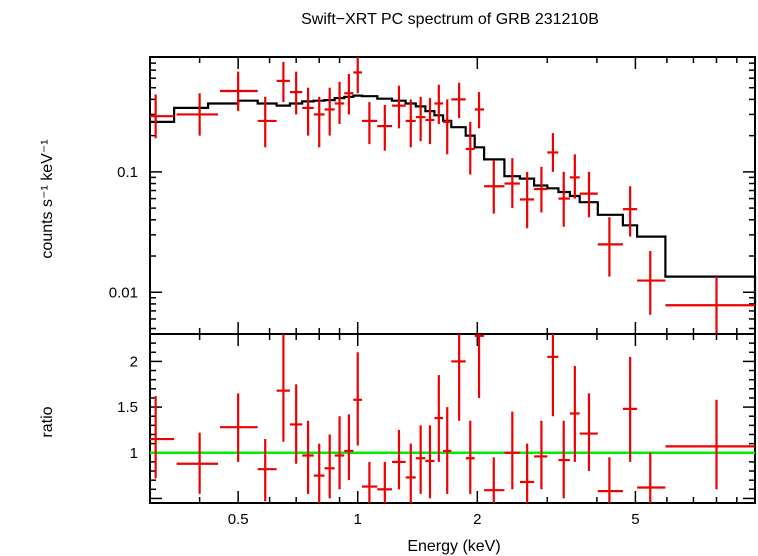 The height and width of the screenshot is (556, 758). What do you see at coordinates (635, 519) in the screenshot?
I see `x-tick-label: 5` at bounding box center [635, 519].